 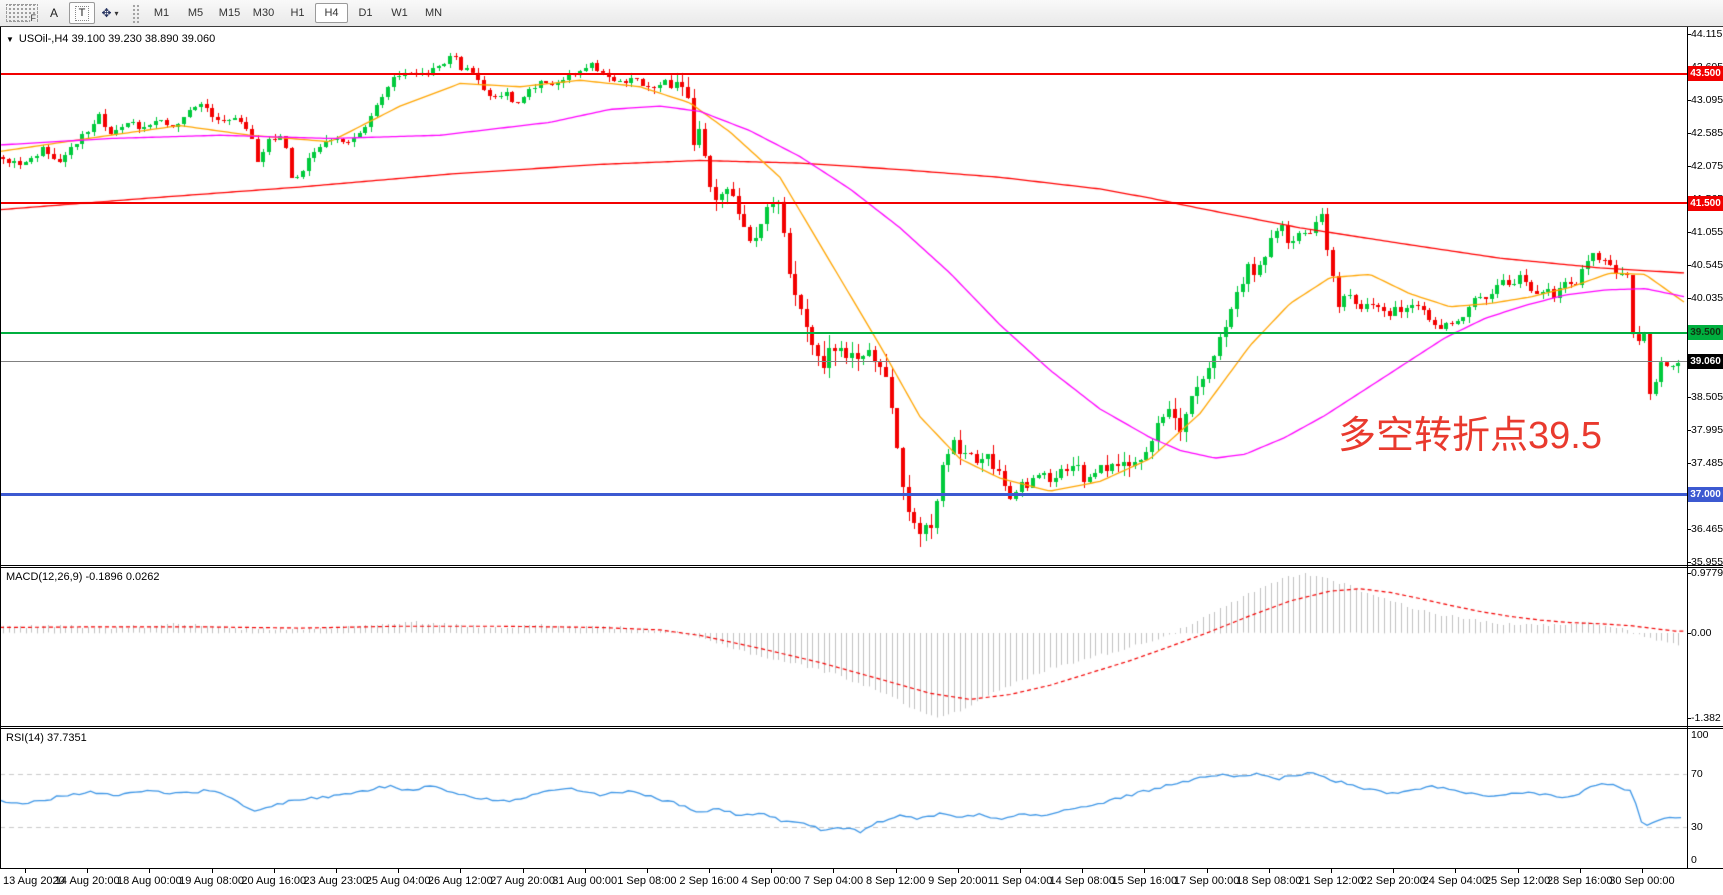 What do you see at coordinates (843, 361) in the screenshot?
I see `level-line-39.060` at bounding box center [843, 361].